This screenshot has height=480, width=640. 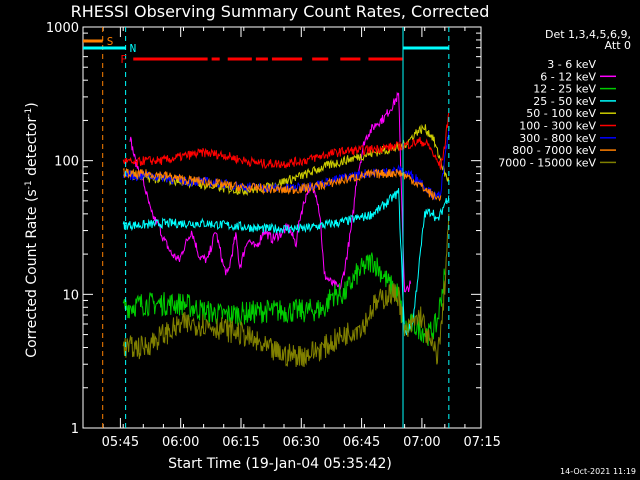 What do you see at coordinates (588, 34) in the screenshot?
I see `legend-header: Det 1,3,4,5,6,9,` at bounding box center [588, 34].